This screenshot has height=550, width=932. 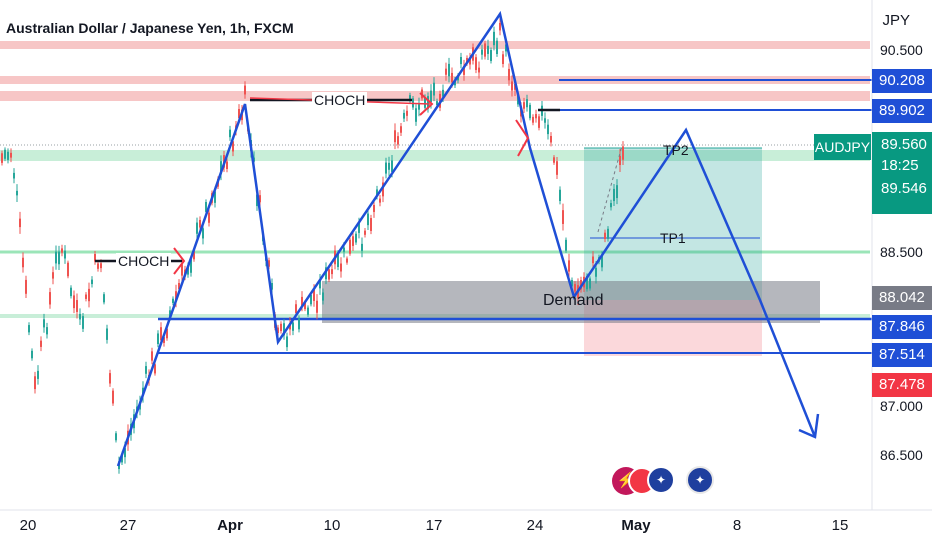 I want to click on resistance-zone-mid, so click(x=435, y=80).